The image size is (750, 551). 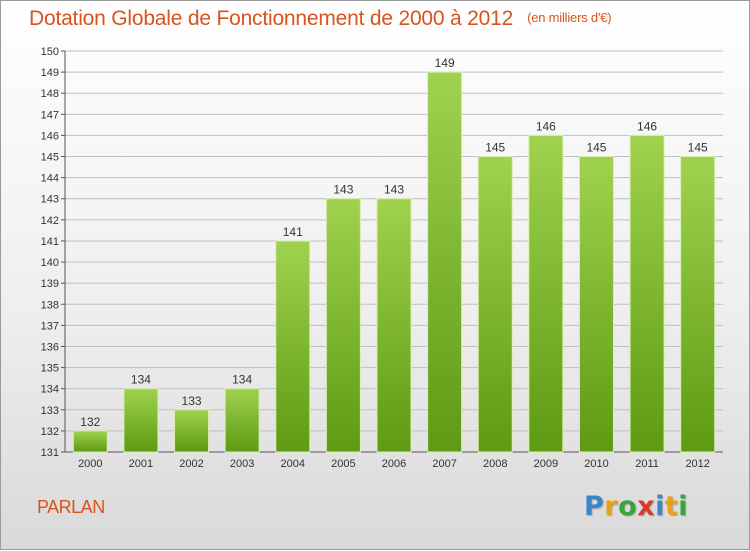 What do you see at coordinates (50, 263) in the screenshot?
I see `y-tick-label: 140` at bounding box center [50, 263].